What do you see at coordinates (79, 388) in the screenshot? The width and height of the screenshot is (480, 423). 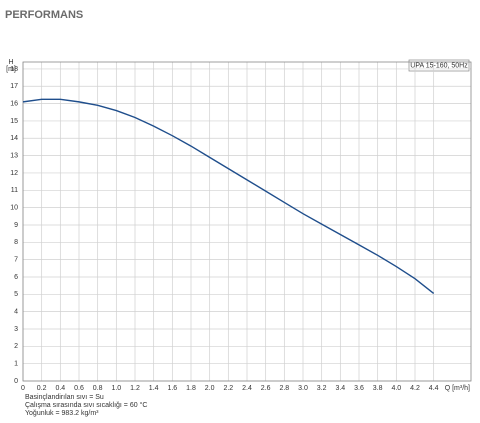 I see `x-tick-label: 0.6` at bounding box center [79, 388].